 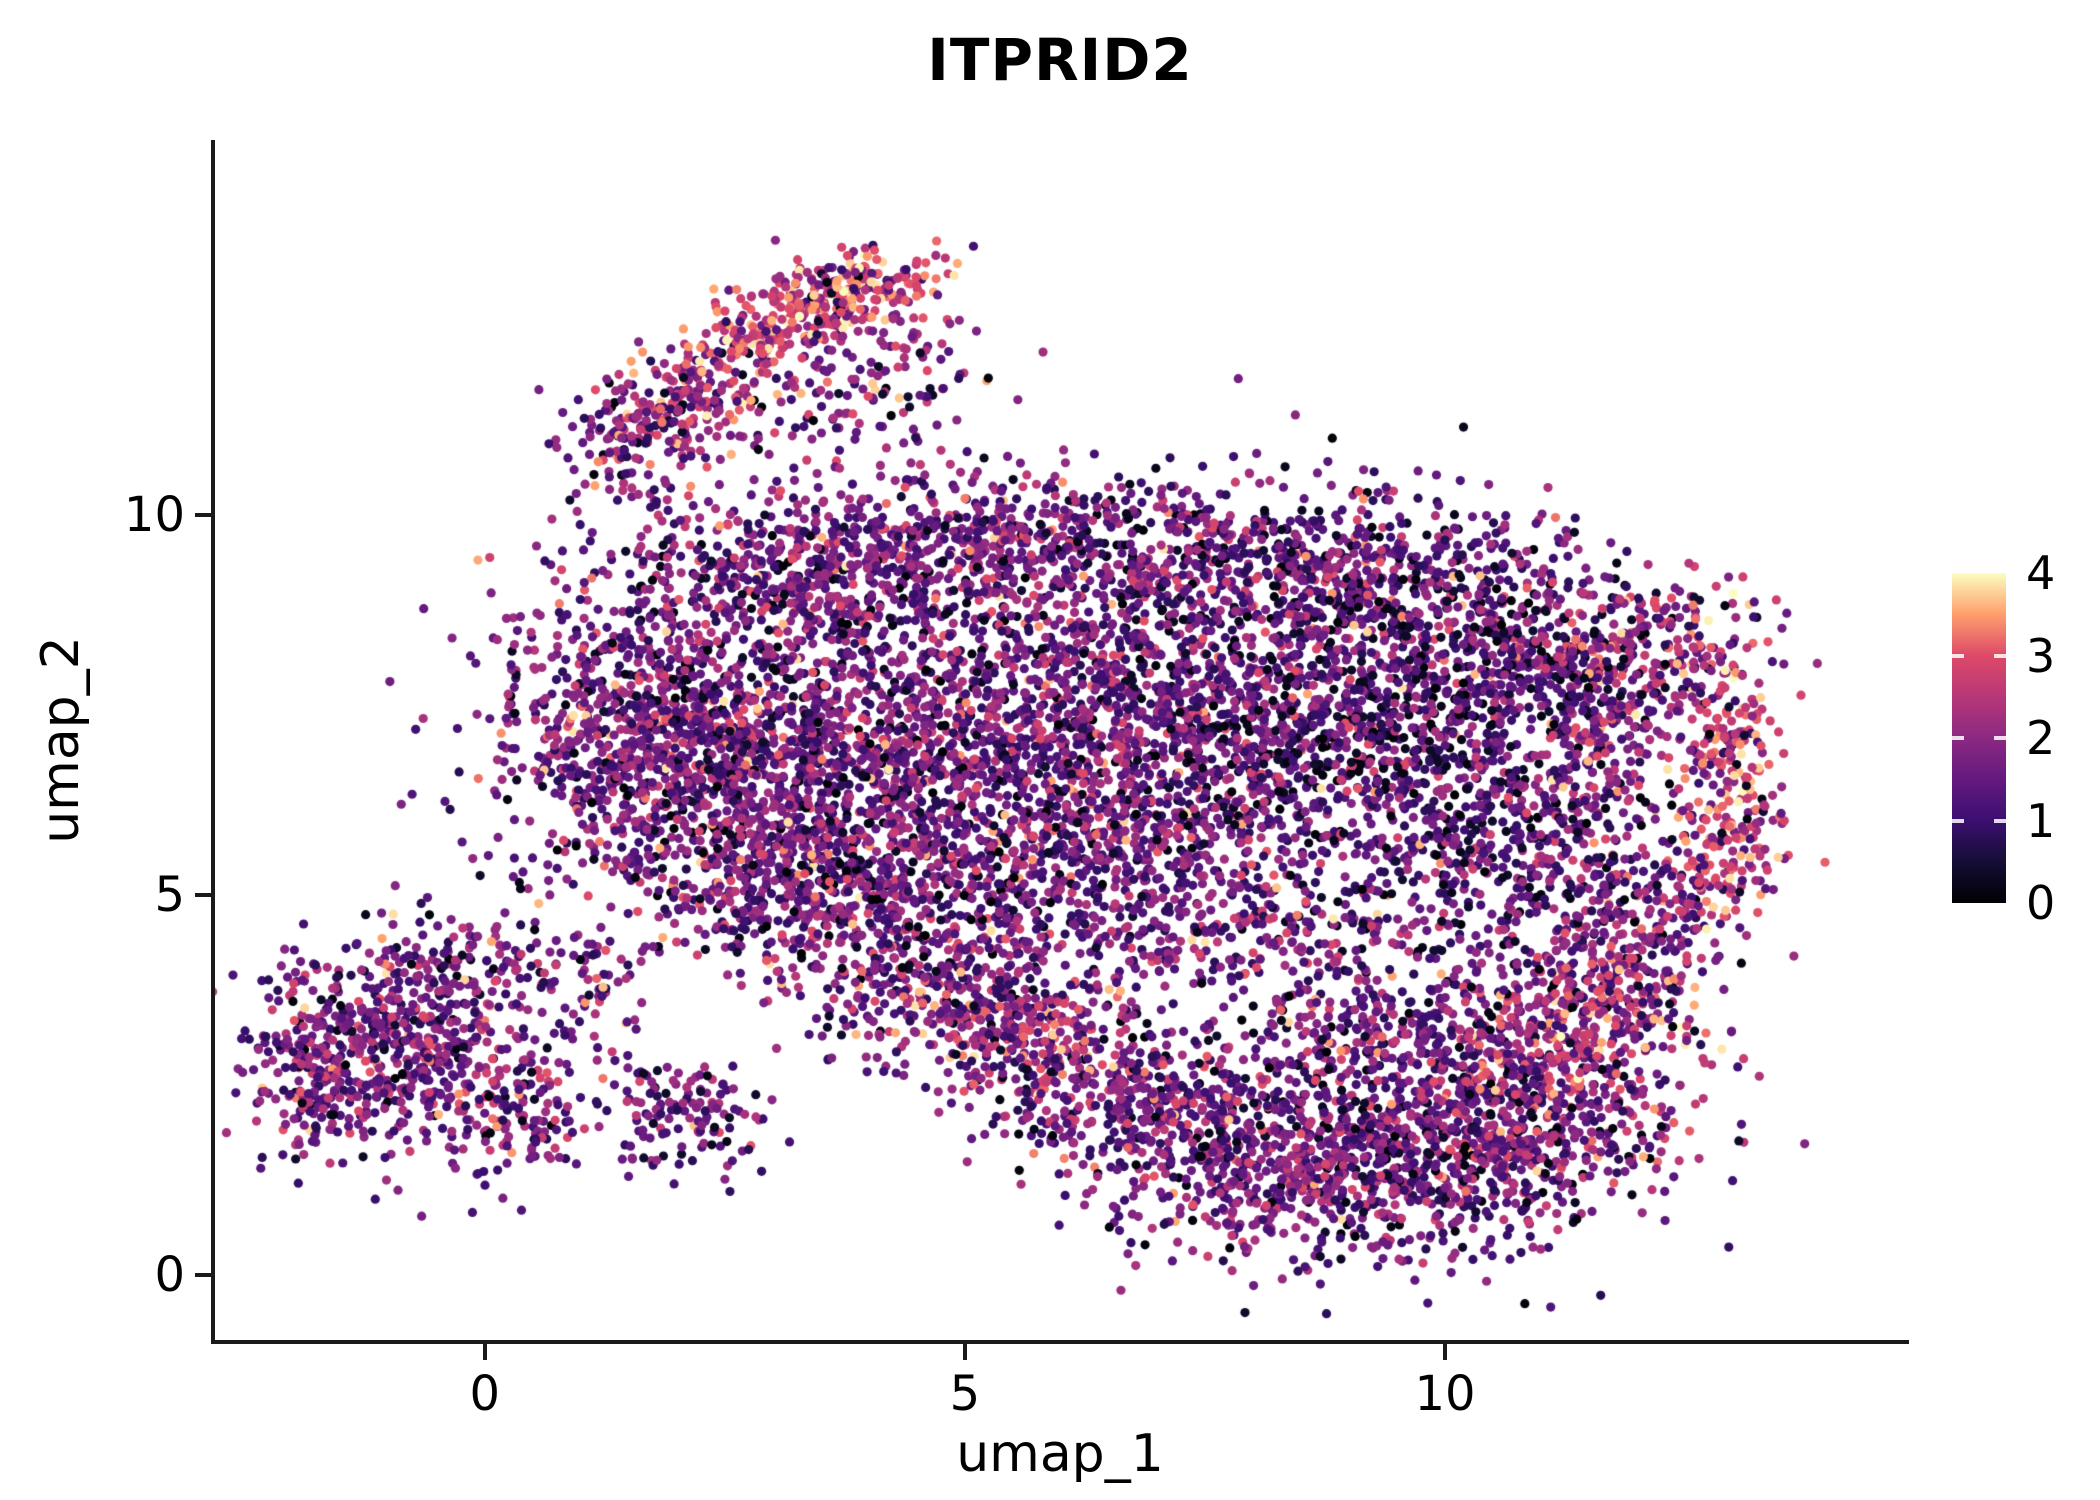 I want to click on y-tick-label: 5, so click(x=169, y=894).